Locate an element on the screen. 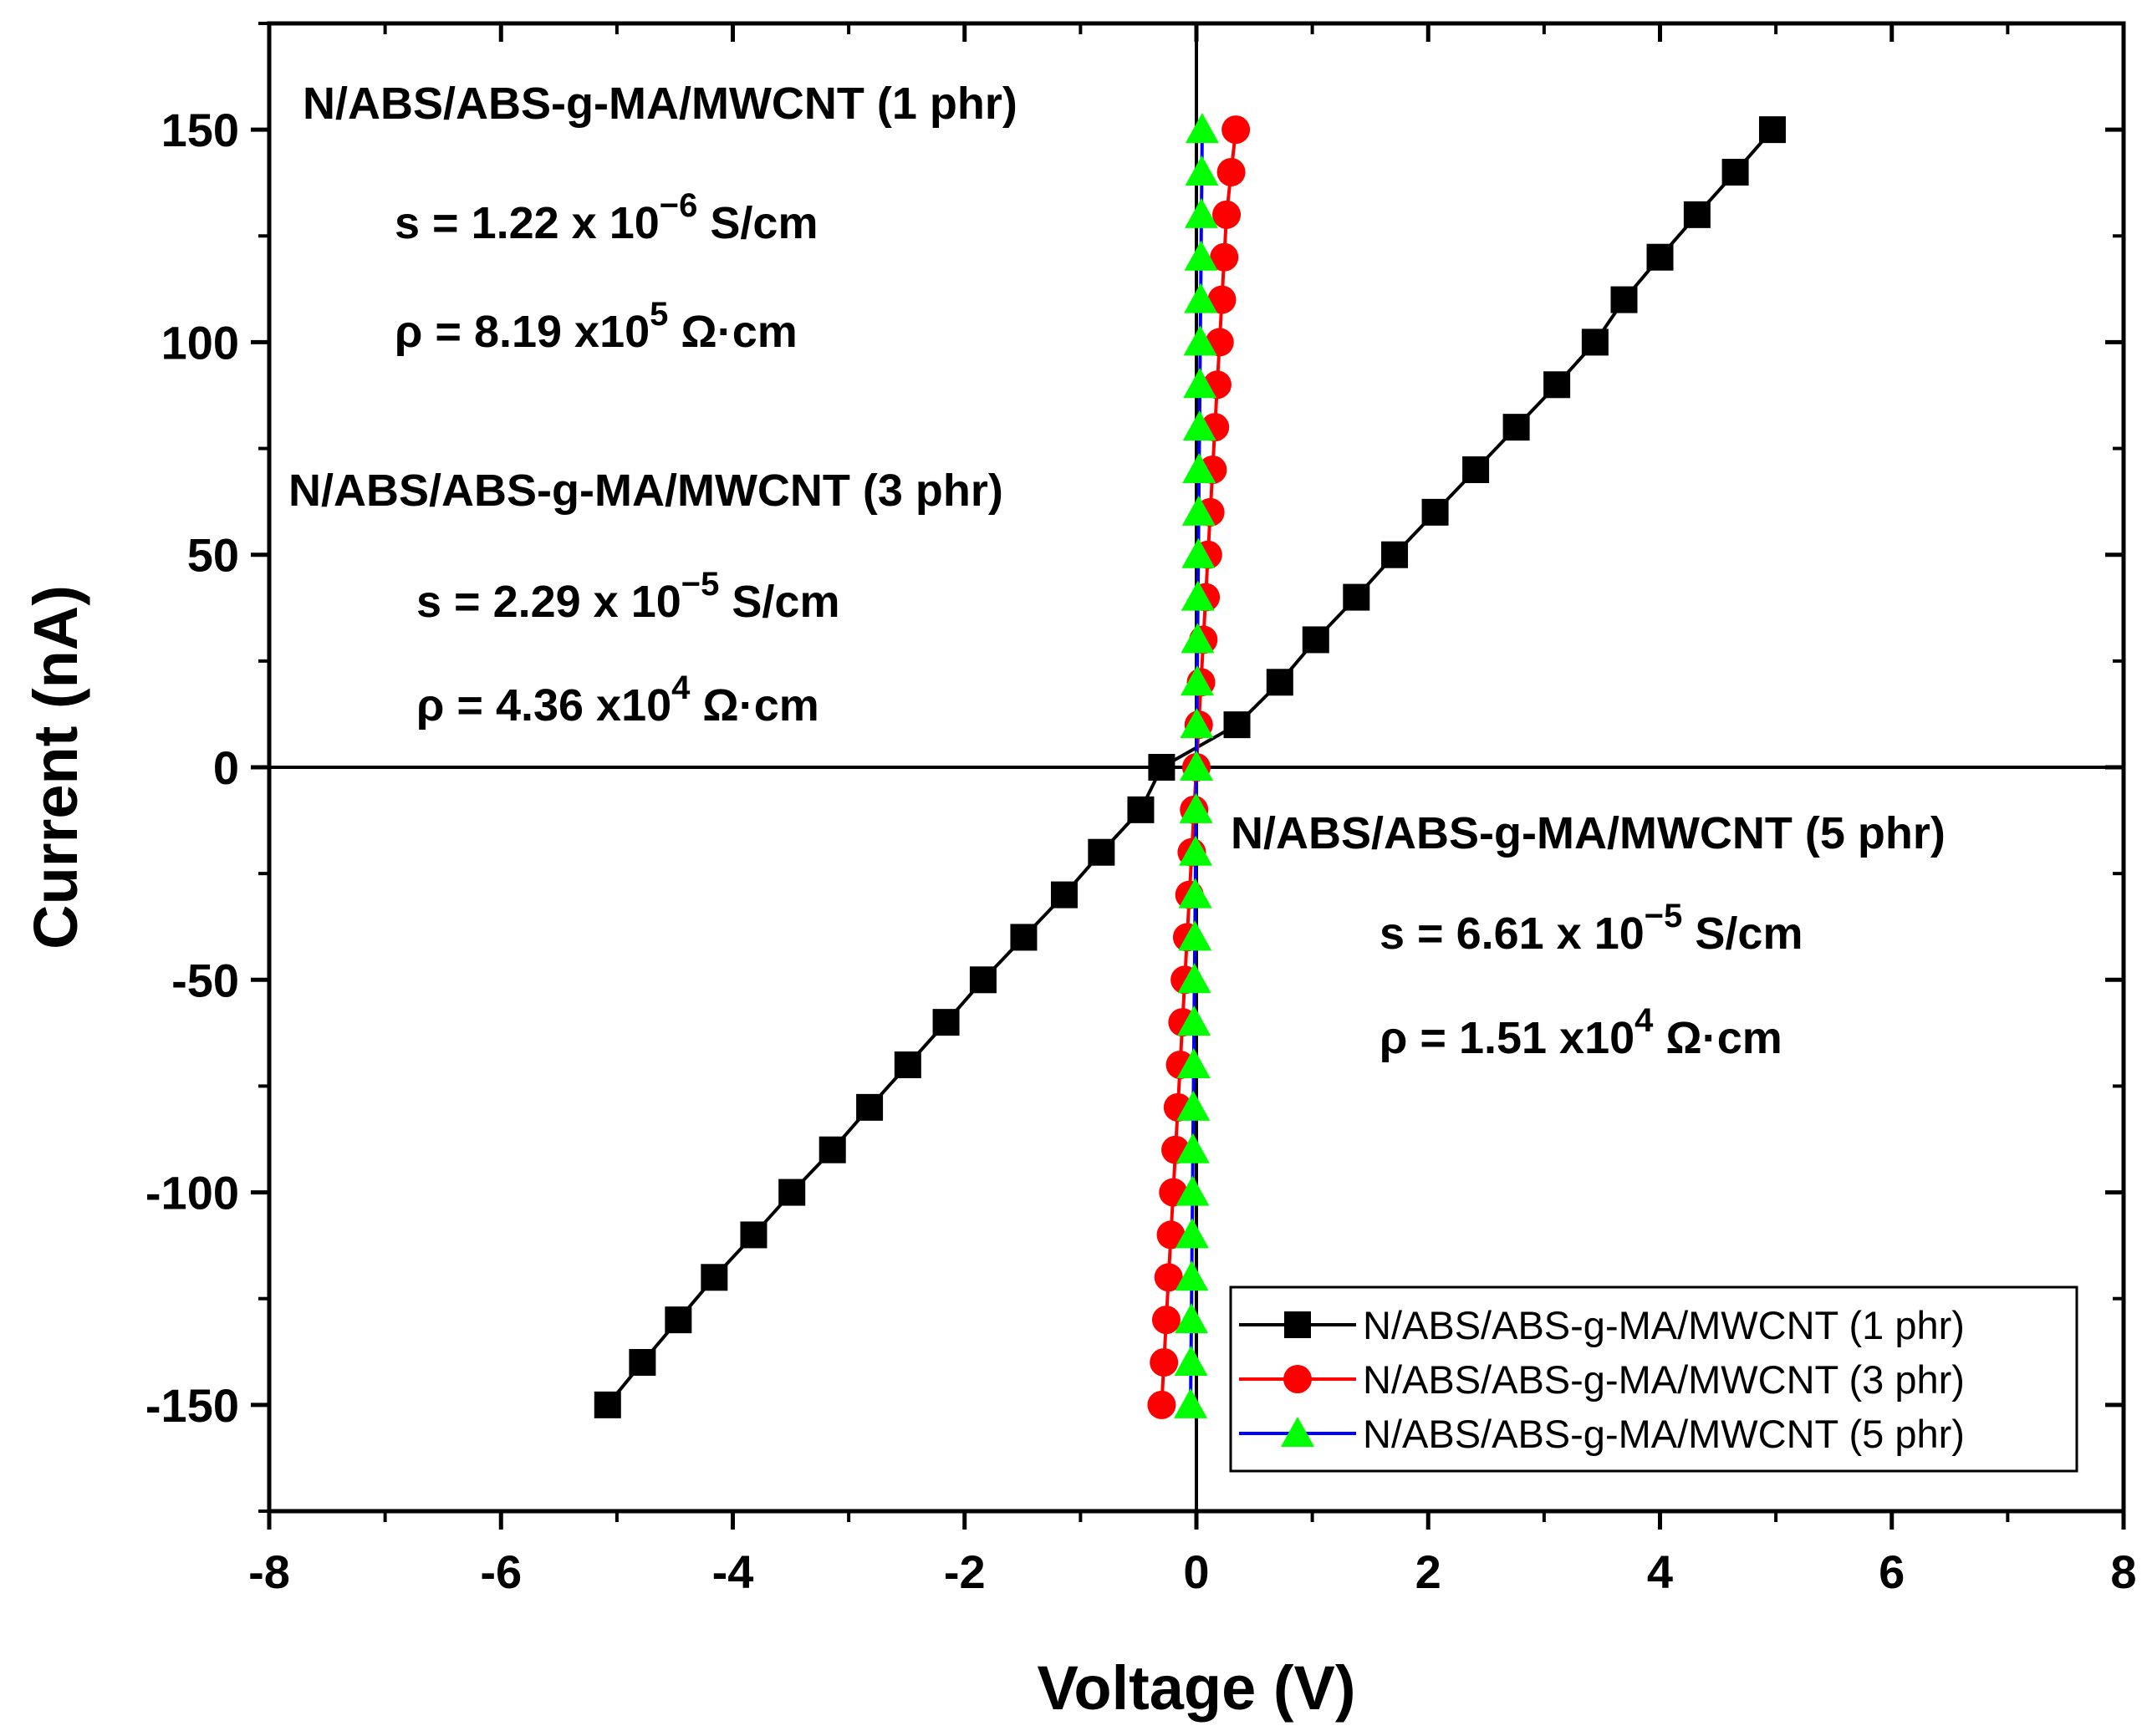 The image size is (2147, 1736). x-axis-title: Voltage (V) is located at coordinates (1197, 1688).